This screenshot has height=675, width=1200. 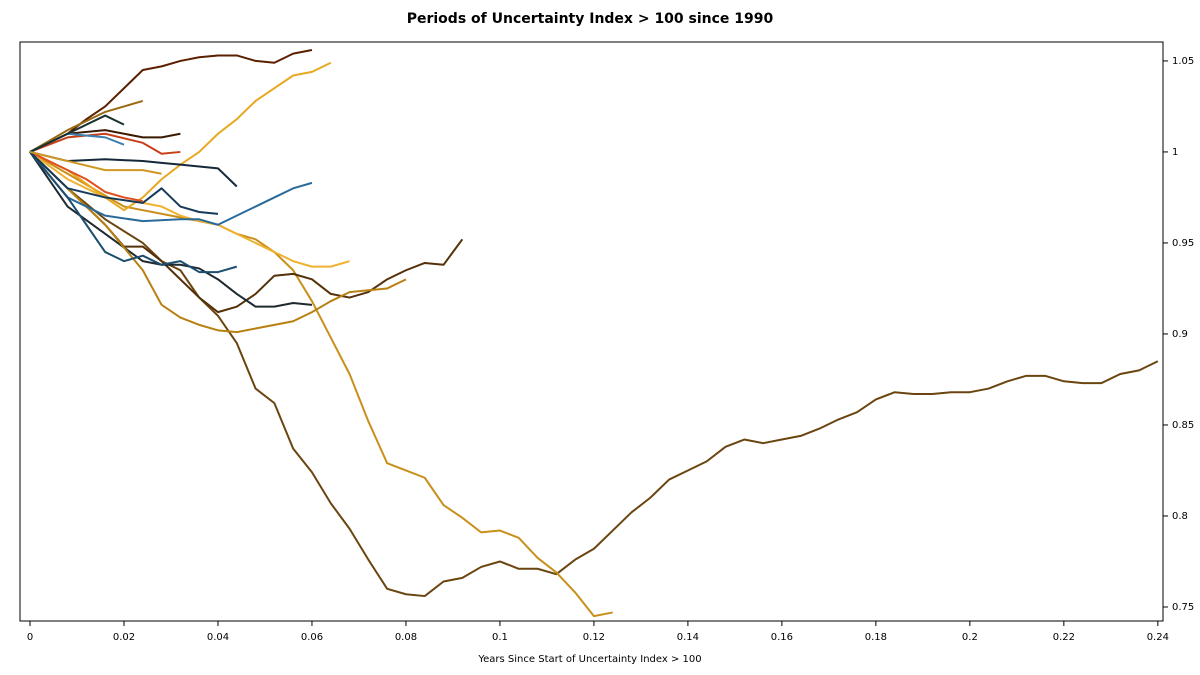 I want to click on x-tick-label: 0.08, so click(x=406, y=637).